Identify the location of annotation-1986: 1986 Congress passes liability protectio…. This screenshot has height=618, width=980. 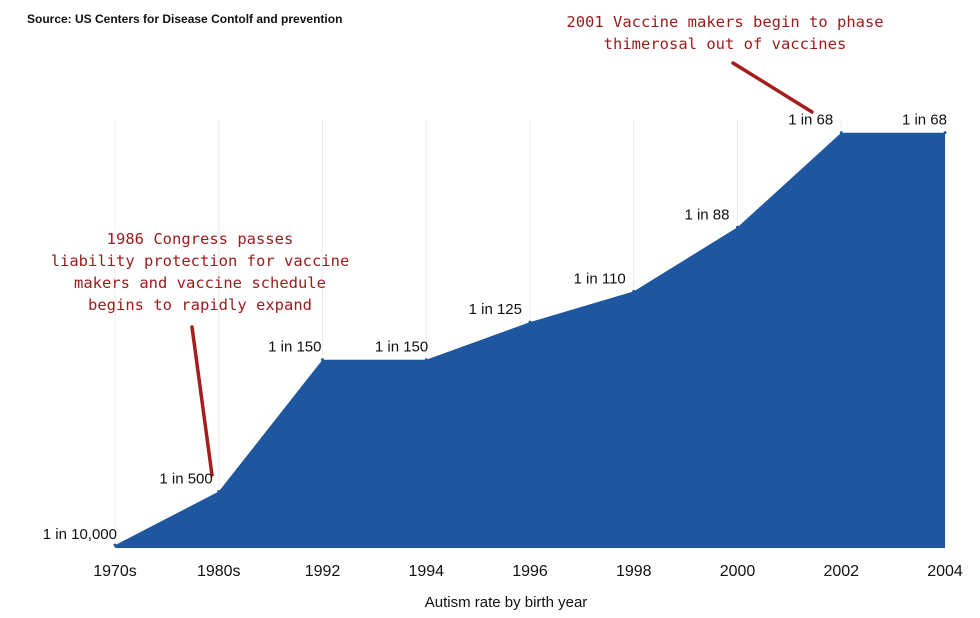
(200, 272).